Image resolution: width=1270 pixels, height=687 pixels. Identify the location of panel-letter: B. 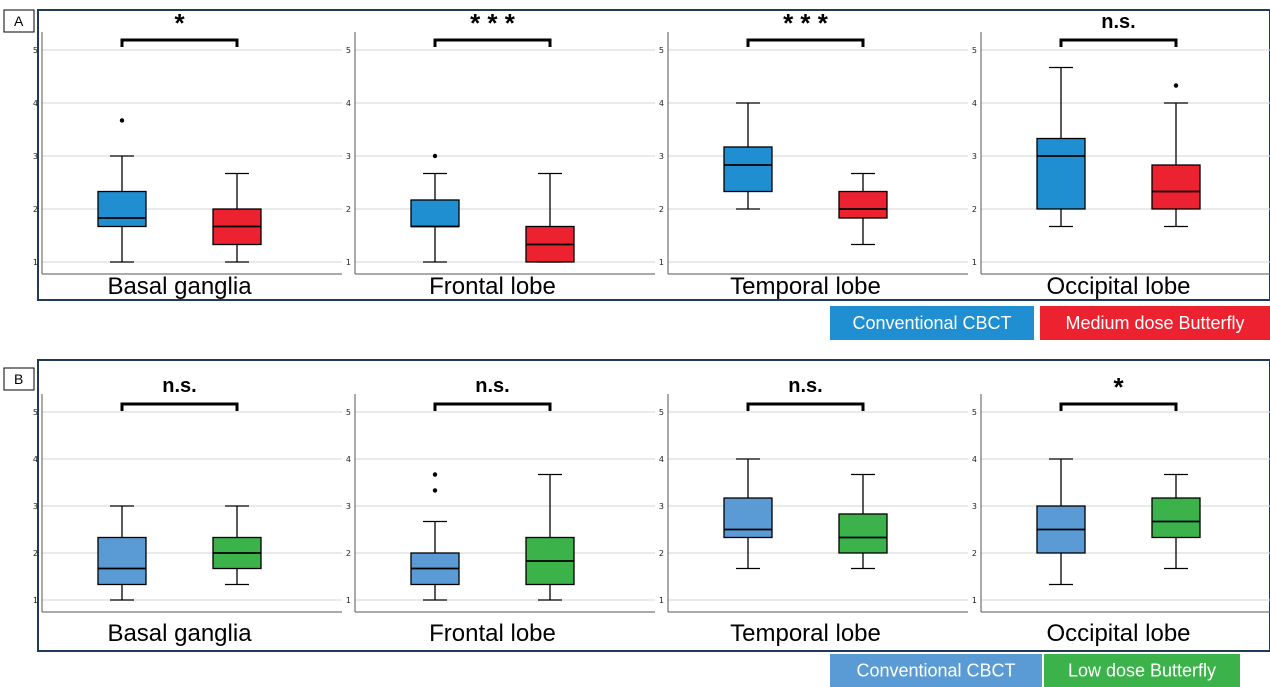
(18, 379).